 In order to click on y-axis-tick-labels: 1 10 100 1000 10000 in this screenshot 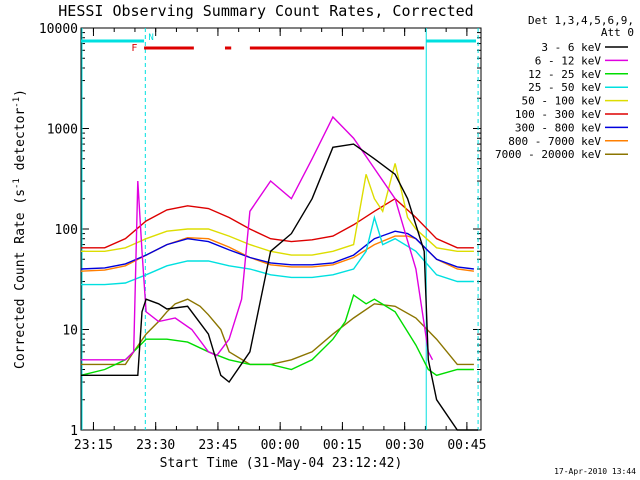, I will do `click(58, 230)`.